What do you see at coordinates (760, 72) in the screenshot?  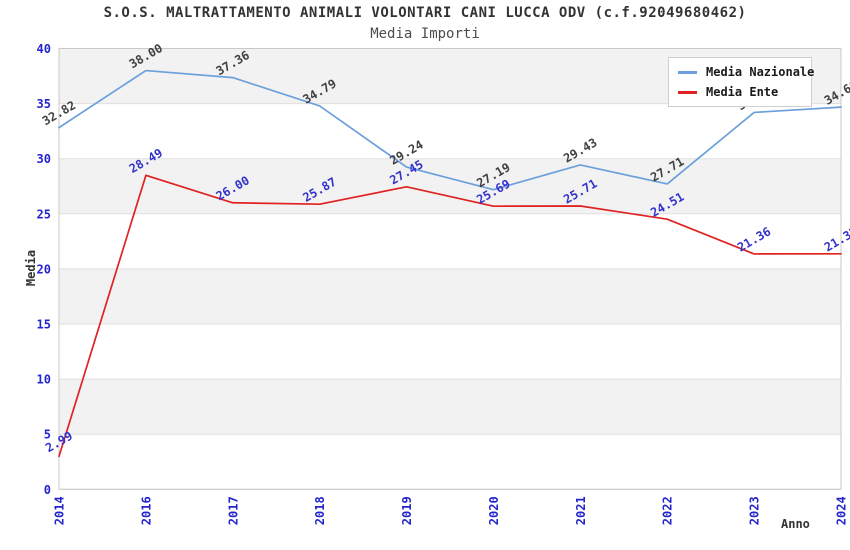 I see `legend-label: Media Nazionale` at bounding box center [760, 72].